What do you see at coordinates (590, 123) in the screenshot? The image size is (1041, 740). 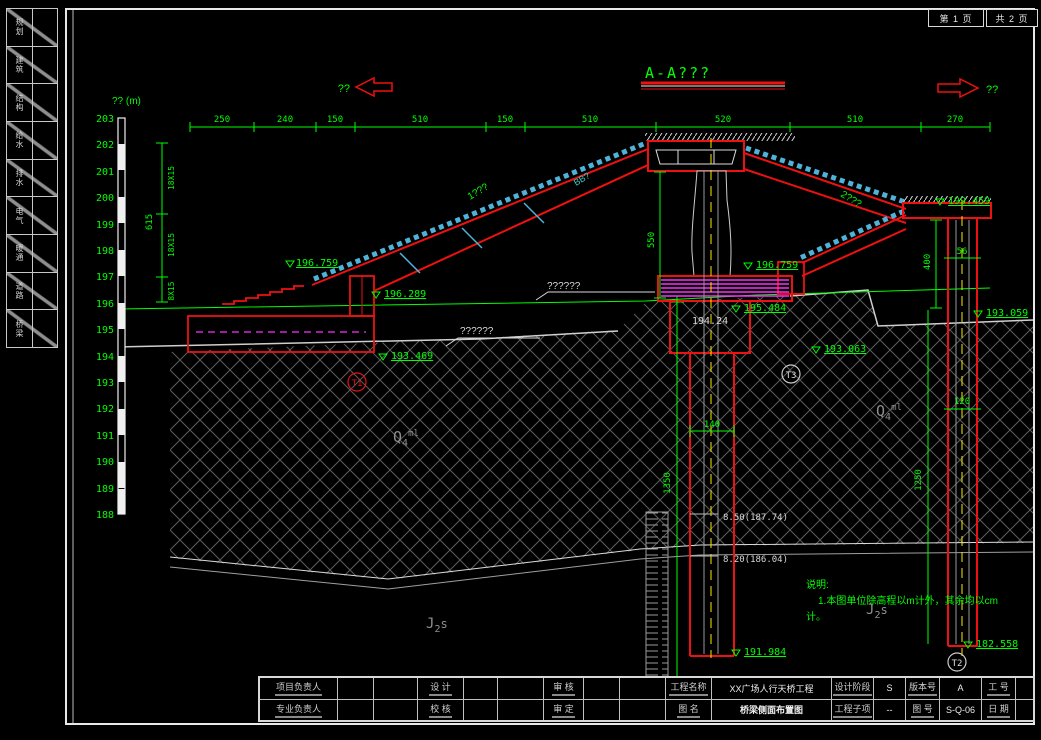 I see `top-dimension-chain: 250 240 150 510 150 510 520 510 270` at bounding box center [590, 123].